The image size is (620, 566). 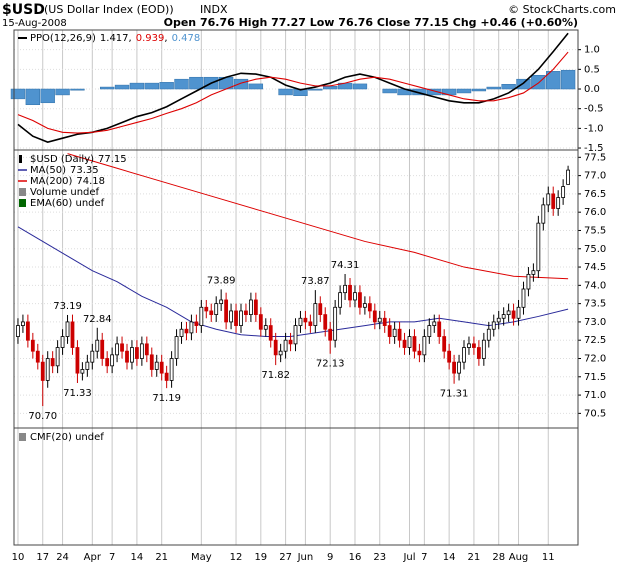 I want to click on price-annotation: 73.87, so click(x=315, y=281).